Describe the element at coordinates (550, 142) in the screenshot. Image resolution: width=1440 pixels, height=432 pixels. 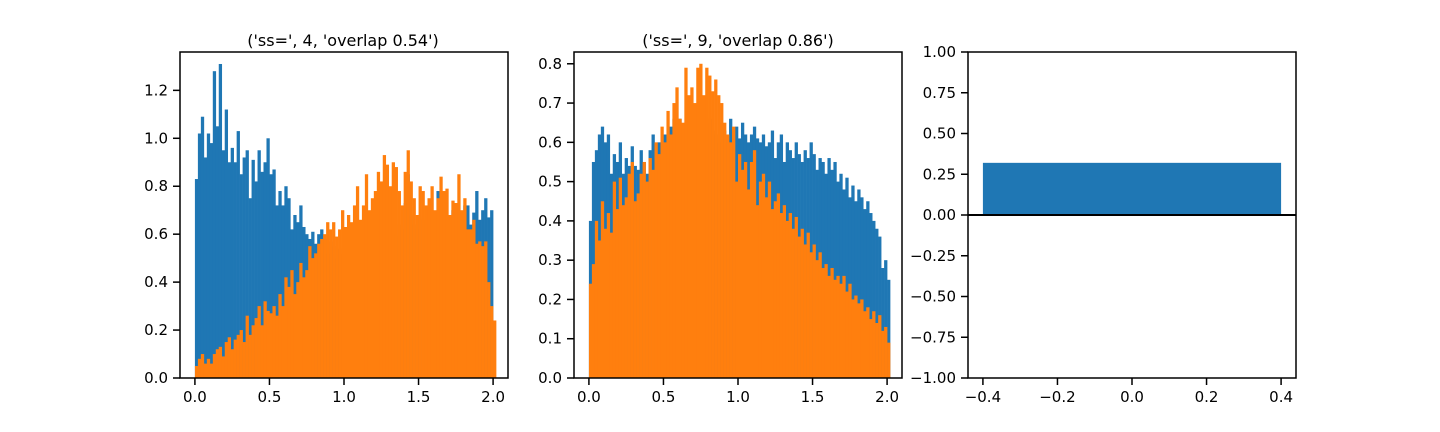
I see `y-tick-label: 0.6` at that location.